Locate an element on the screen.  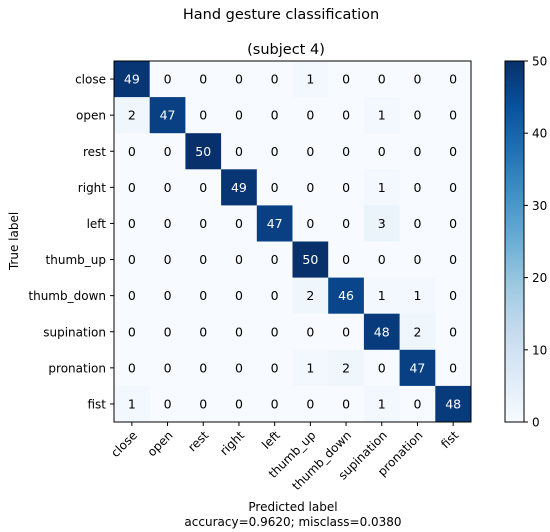
y-tick-label: pronation is located at coordinates (77, 368).